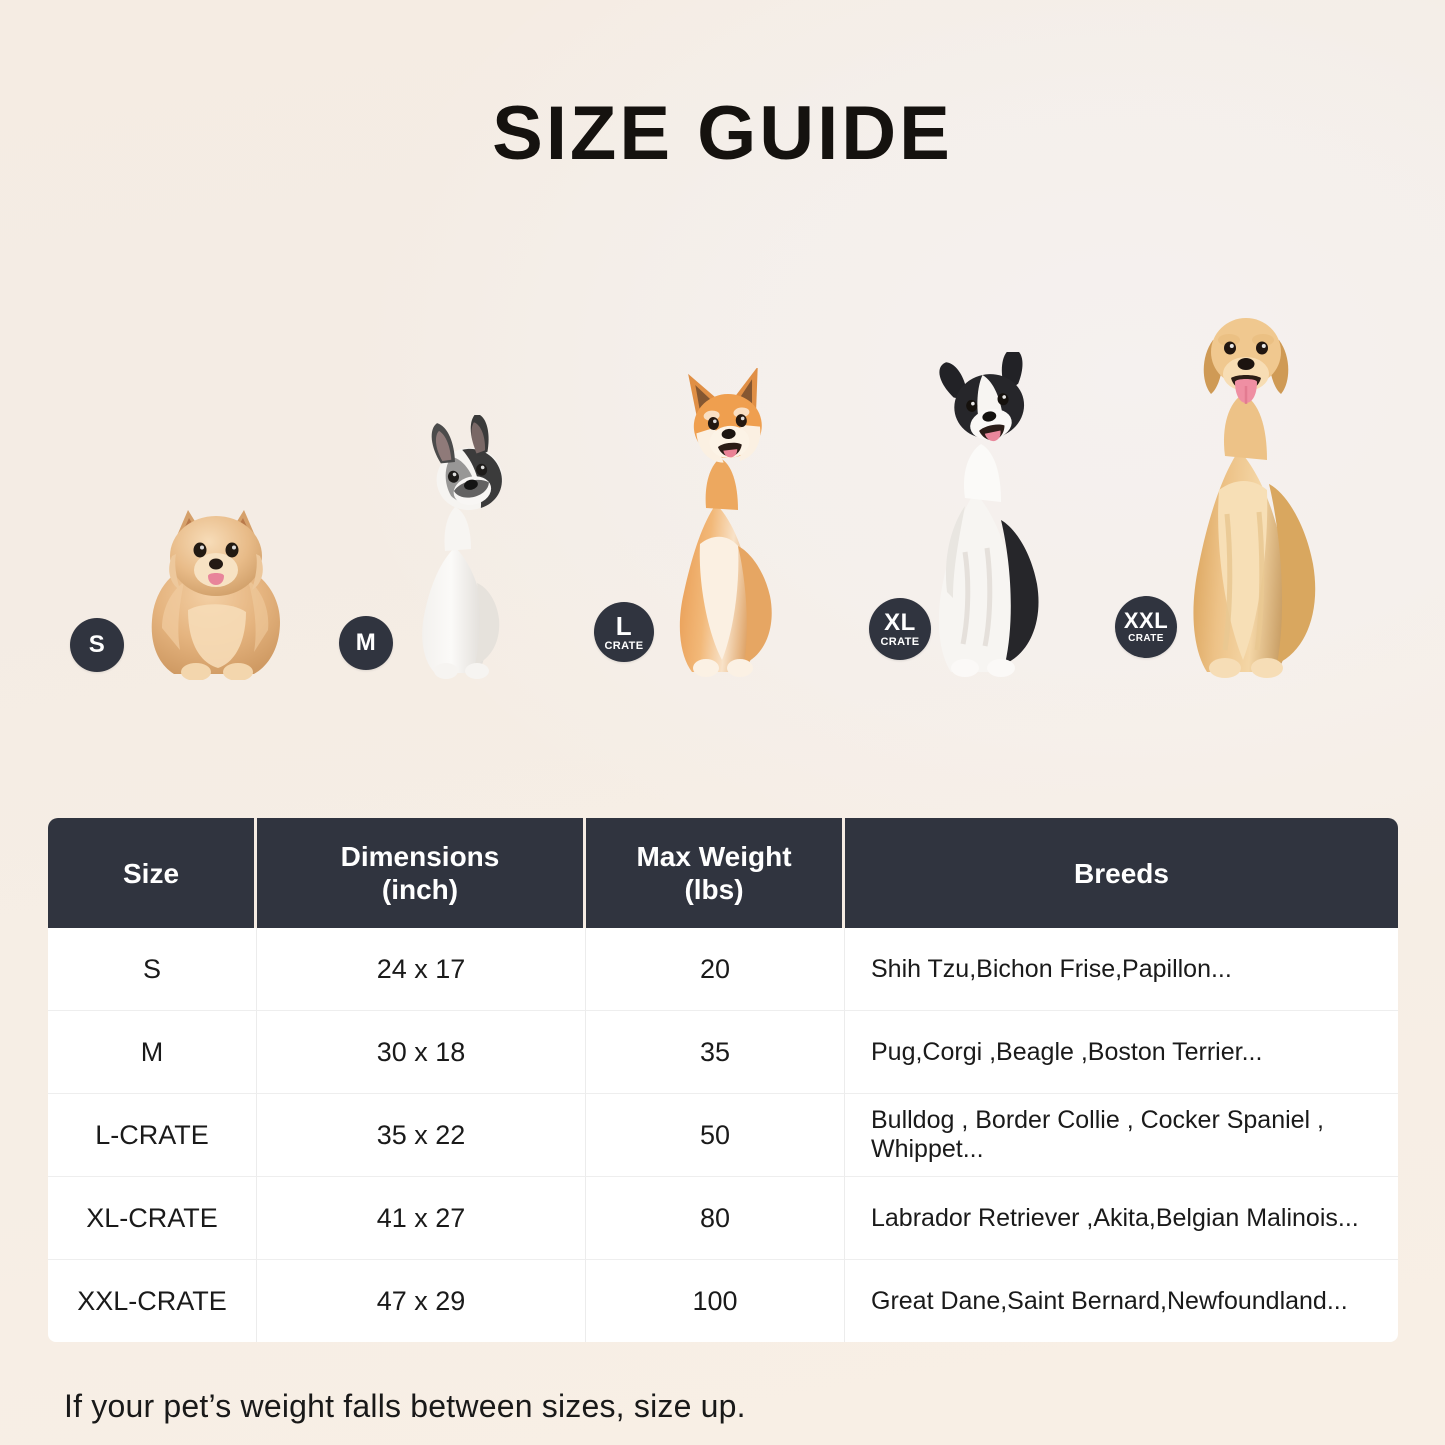  I want to click on header-max-weight: Max Weight (lbs), so click(715, 873).